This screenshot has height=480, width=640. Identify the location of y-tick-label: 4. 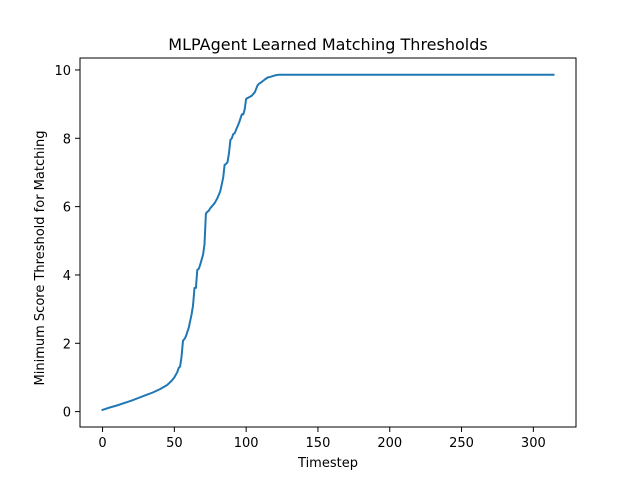
(67, 276).